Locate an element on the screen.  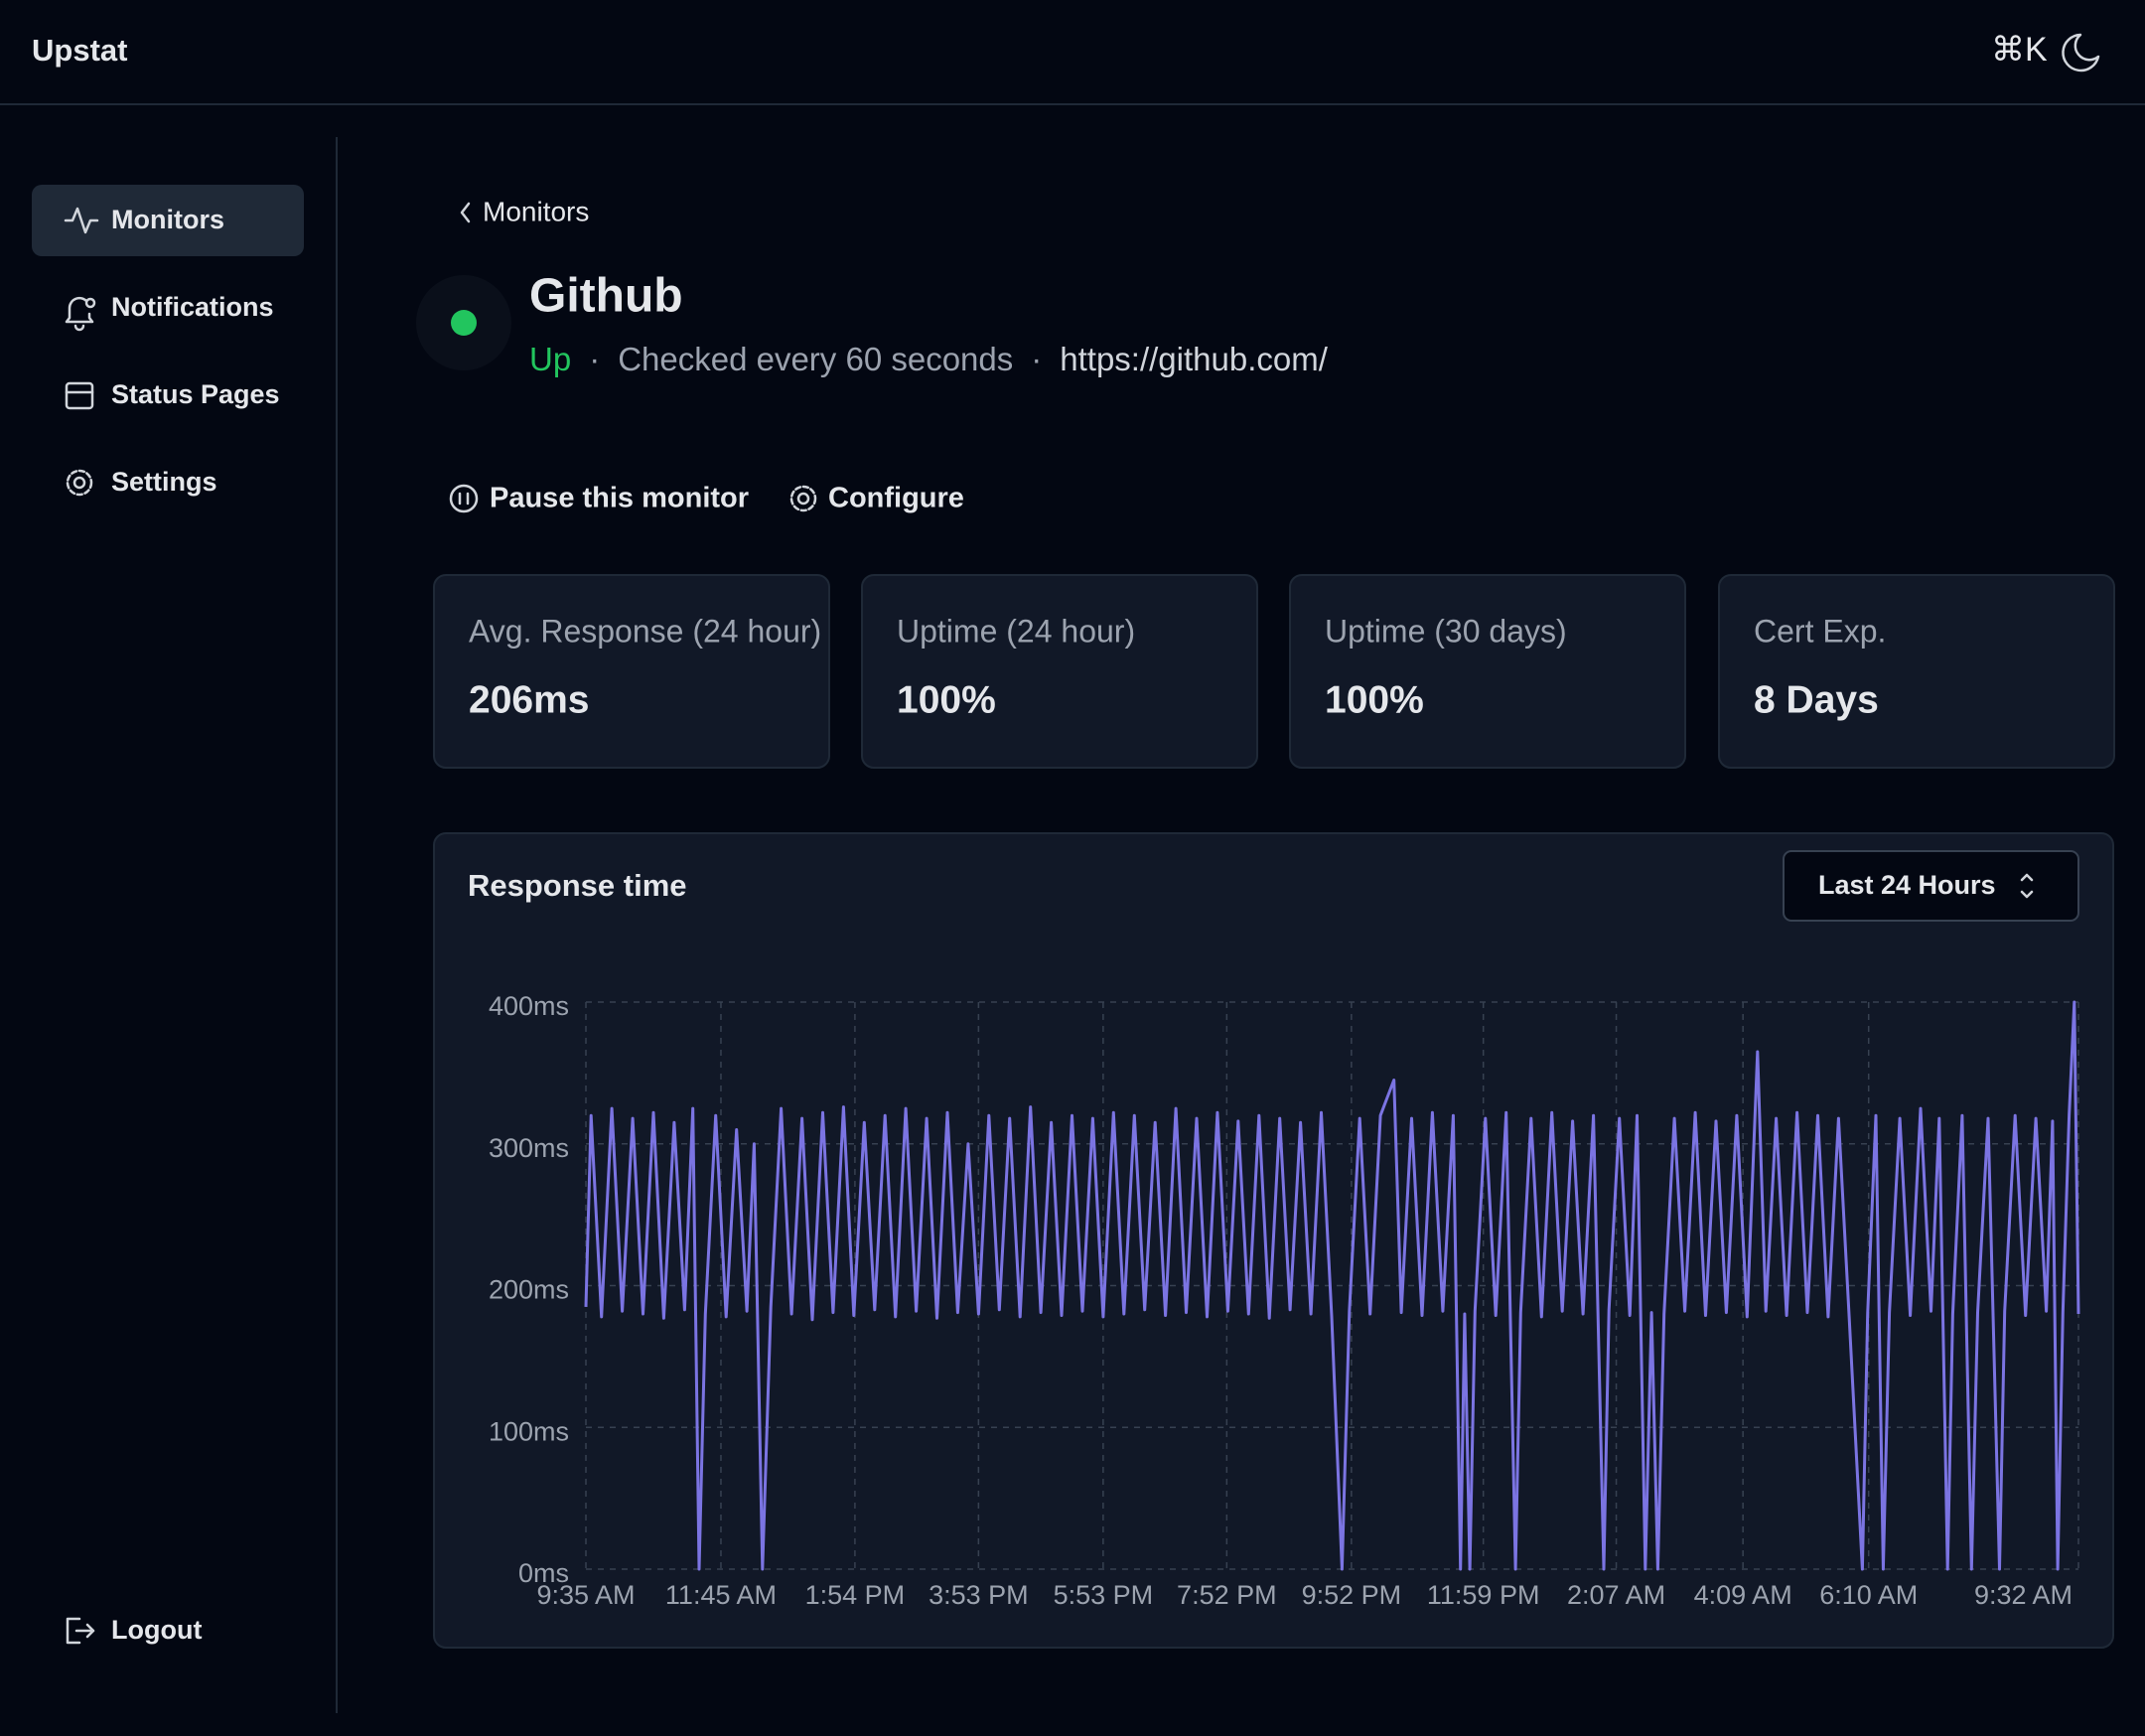
brand: Upstat is located at coordinates (80, 51).